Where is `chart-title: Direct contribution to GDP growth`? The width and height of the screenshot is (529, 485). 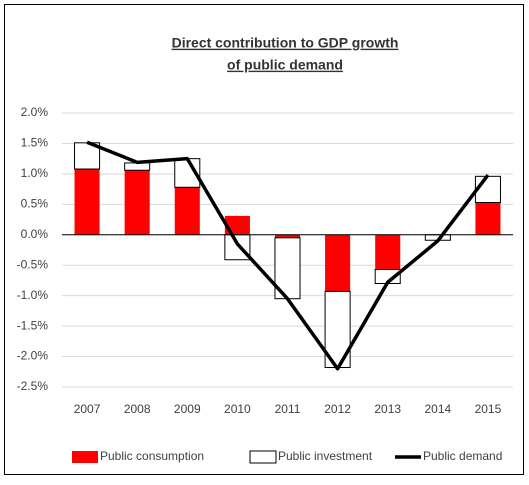
chart-title: Direct contribution to GDP growth is located at coordinates (285, 43).